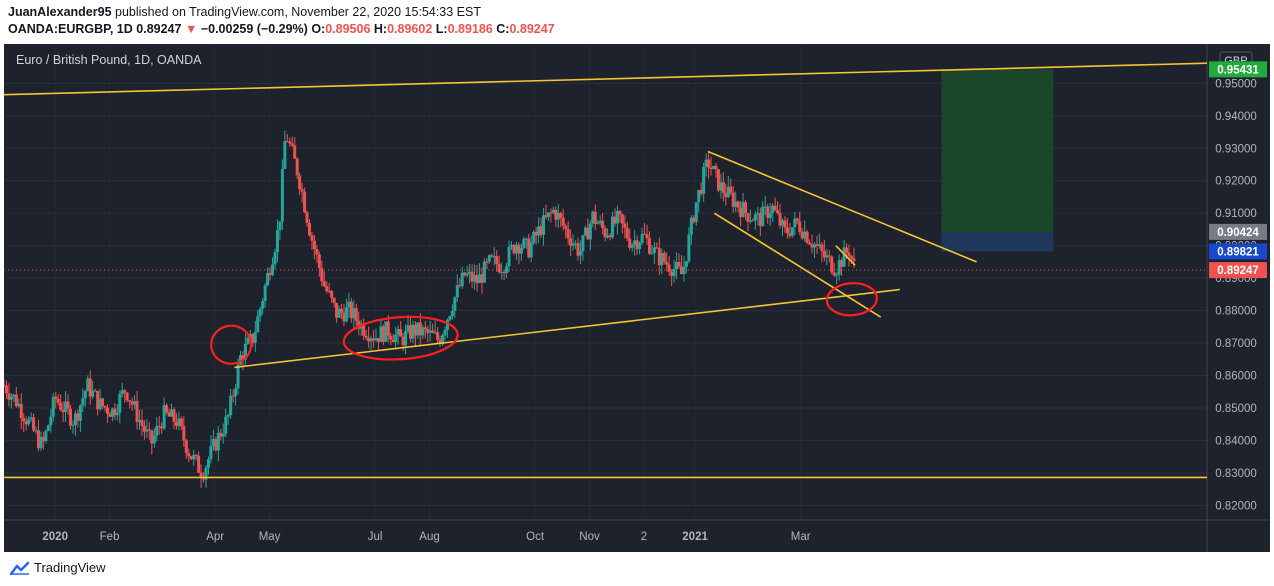 This screenshot has height=586, width=1274. I want to click on author-name: JuanAlexander95, so click(60, 12).